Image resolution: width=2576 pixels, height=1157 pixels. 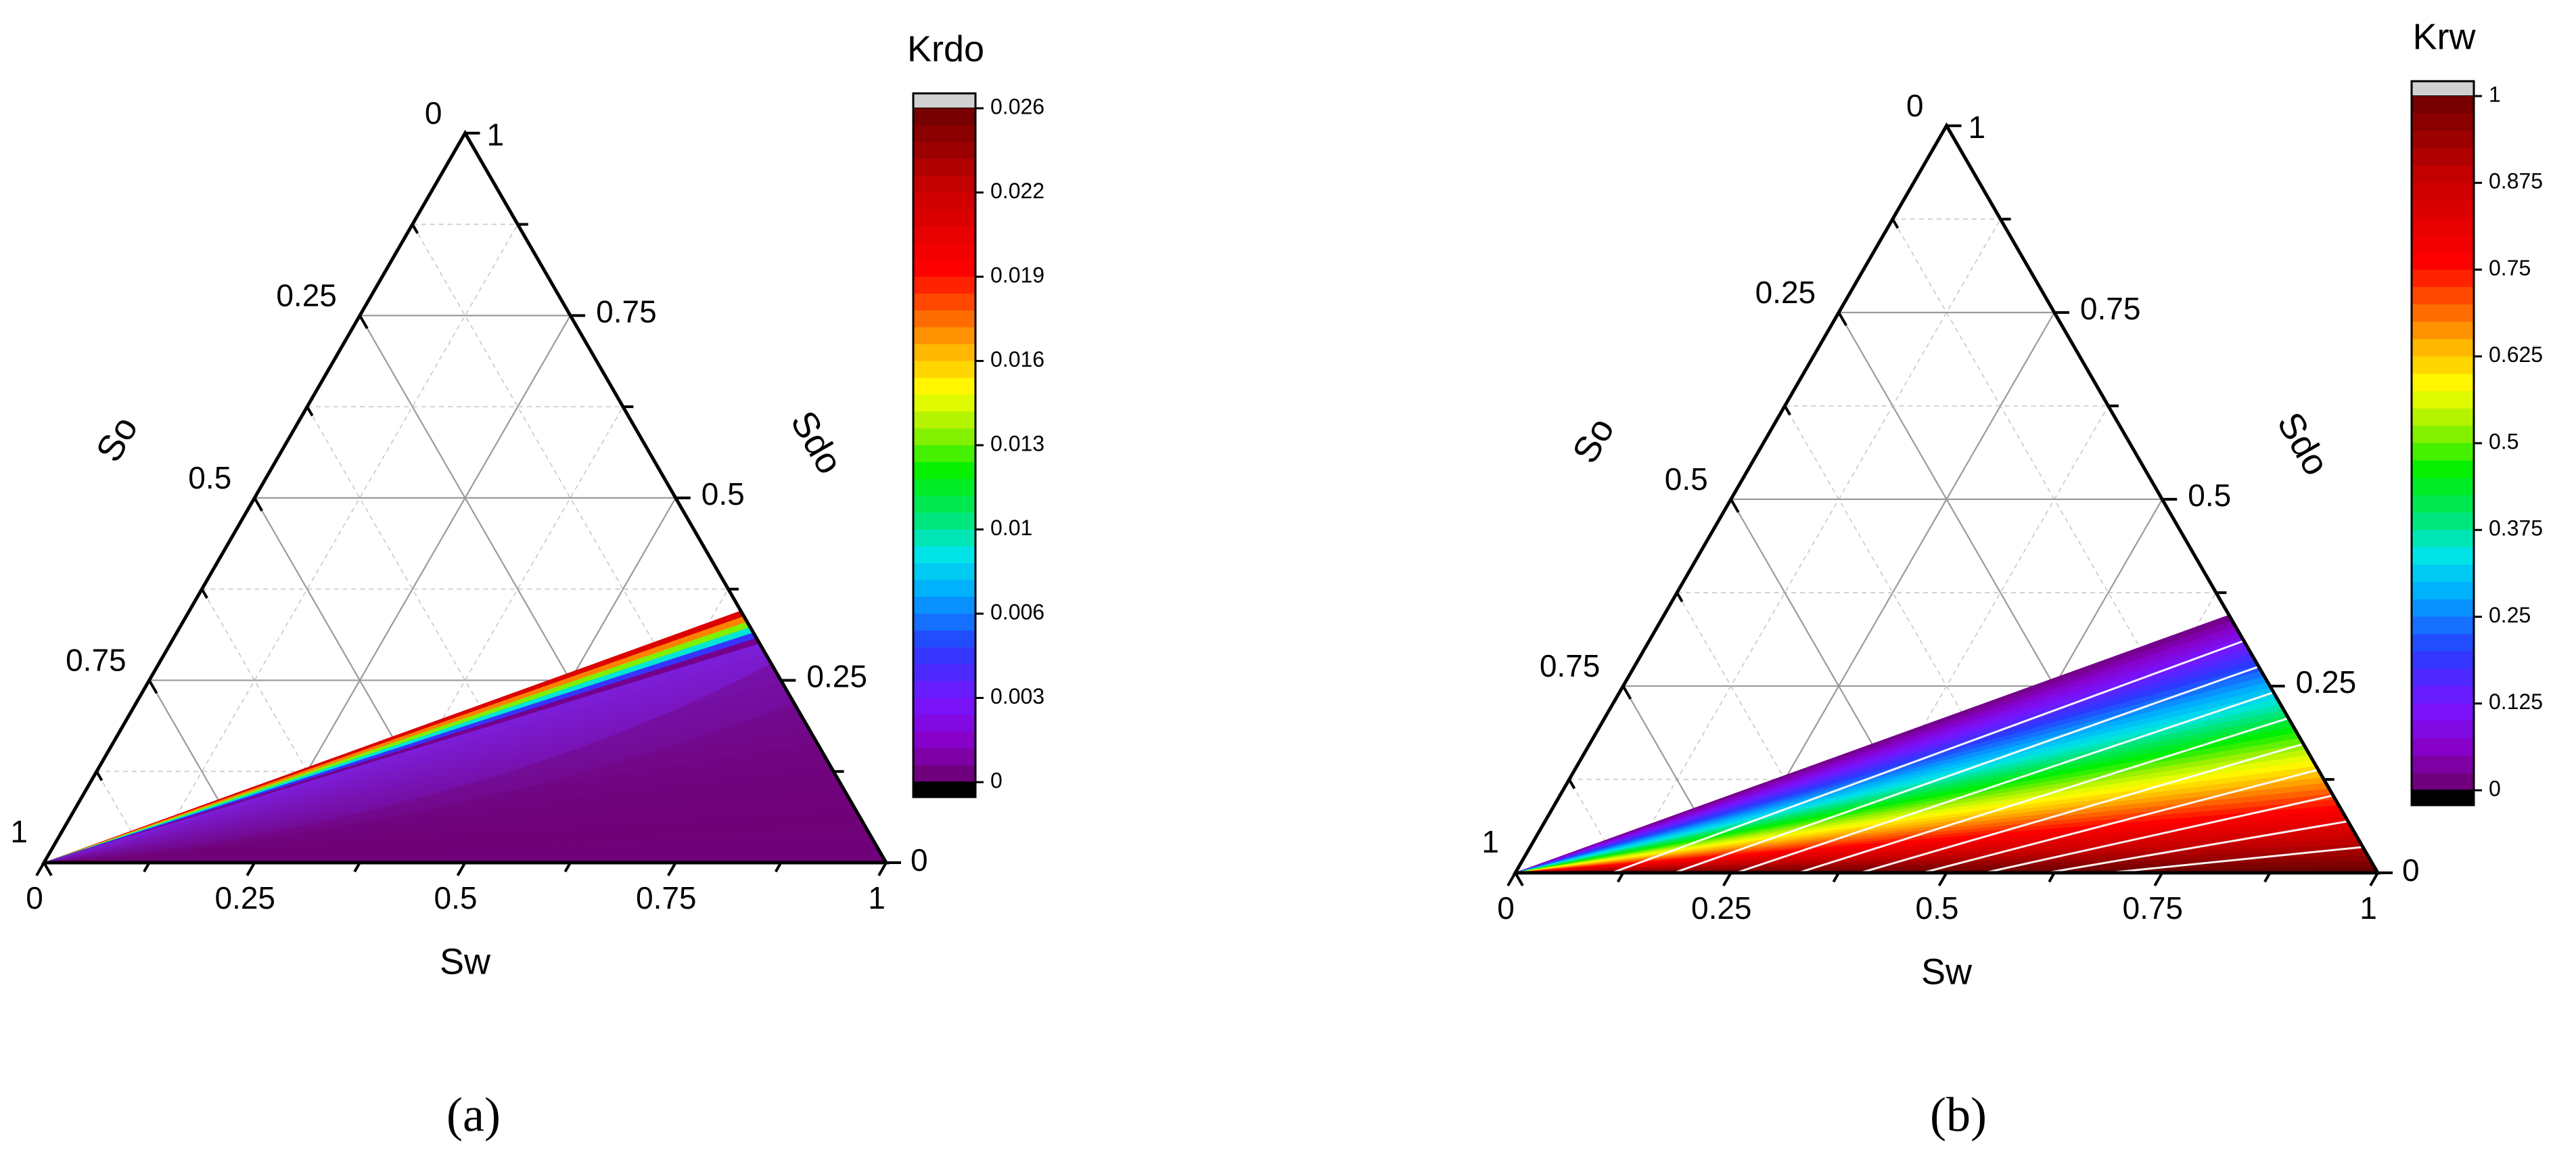 What do you see at coordinates (1017, 611) in the screenshot?
I see `colorbar-tick-label: 0.006` at bounding box center [1017, 611].